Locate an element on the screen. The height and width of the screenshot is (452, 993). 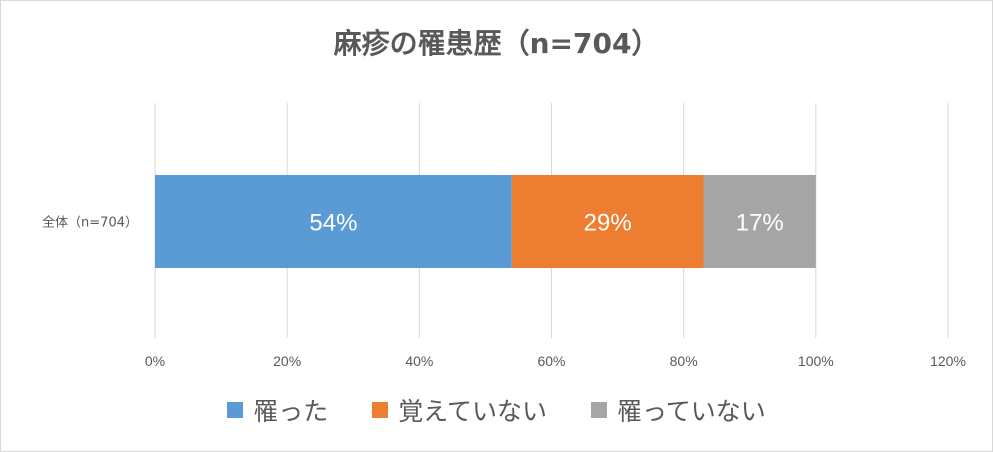
legend-label-1: 覚えていない is located at coordinates (472, 411).